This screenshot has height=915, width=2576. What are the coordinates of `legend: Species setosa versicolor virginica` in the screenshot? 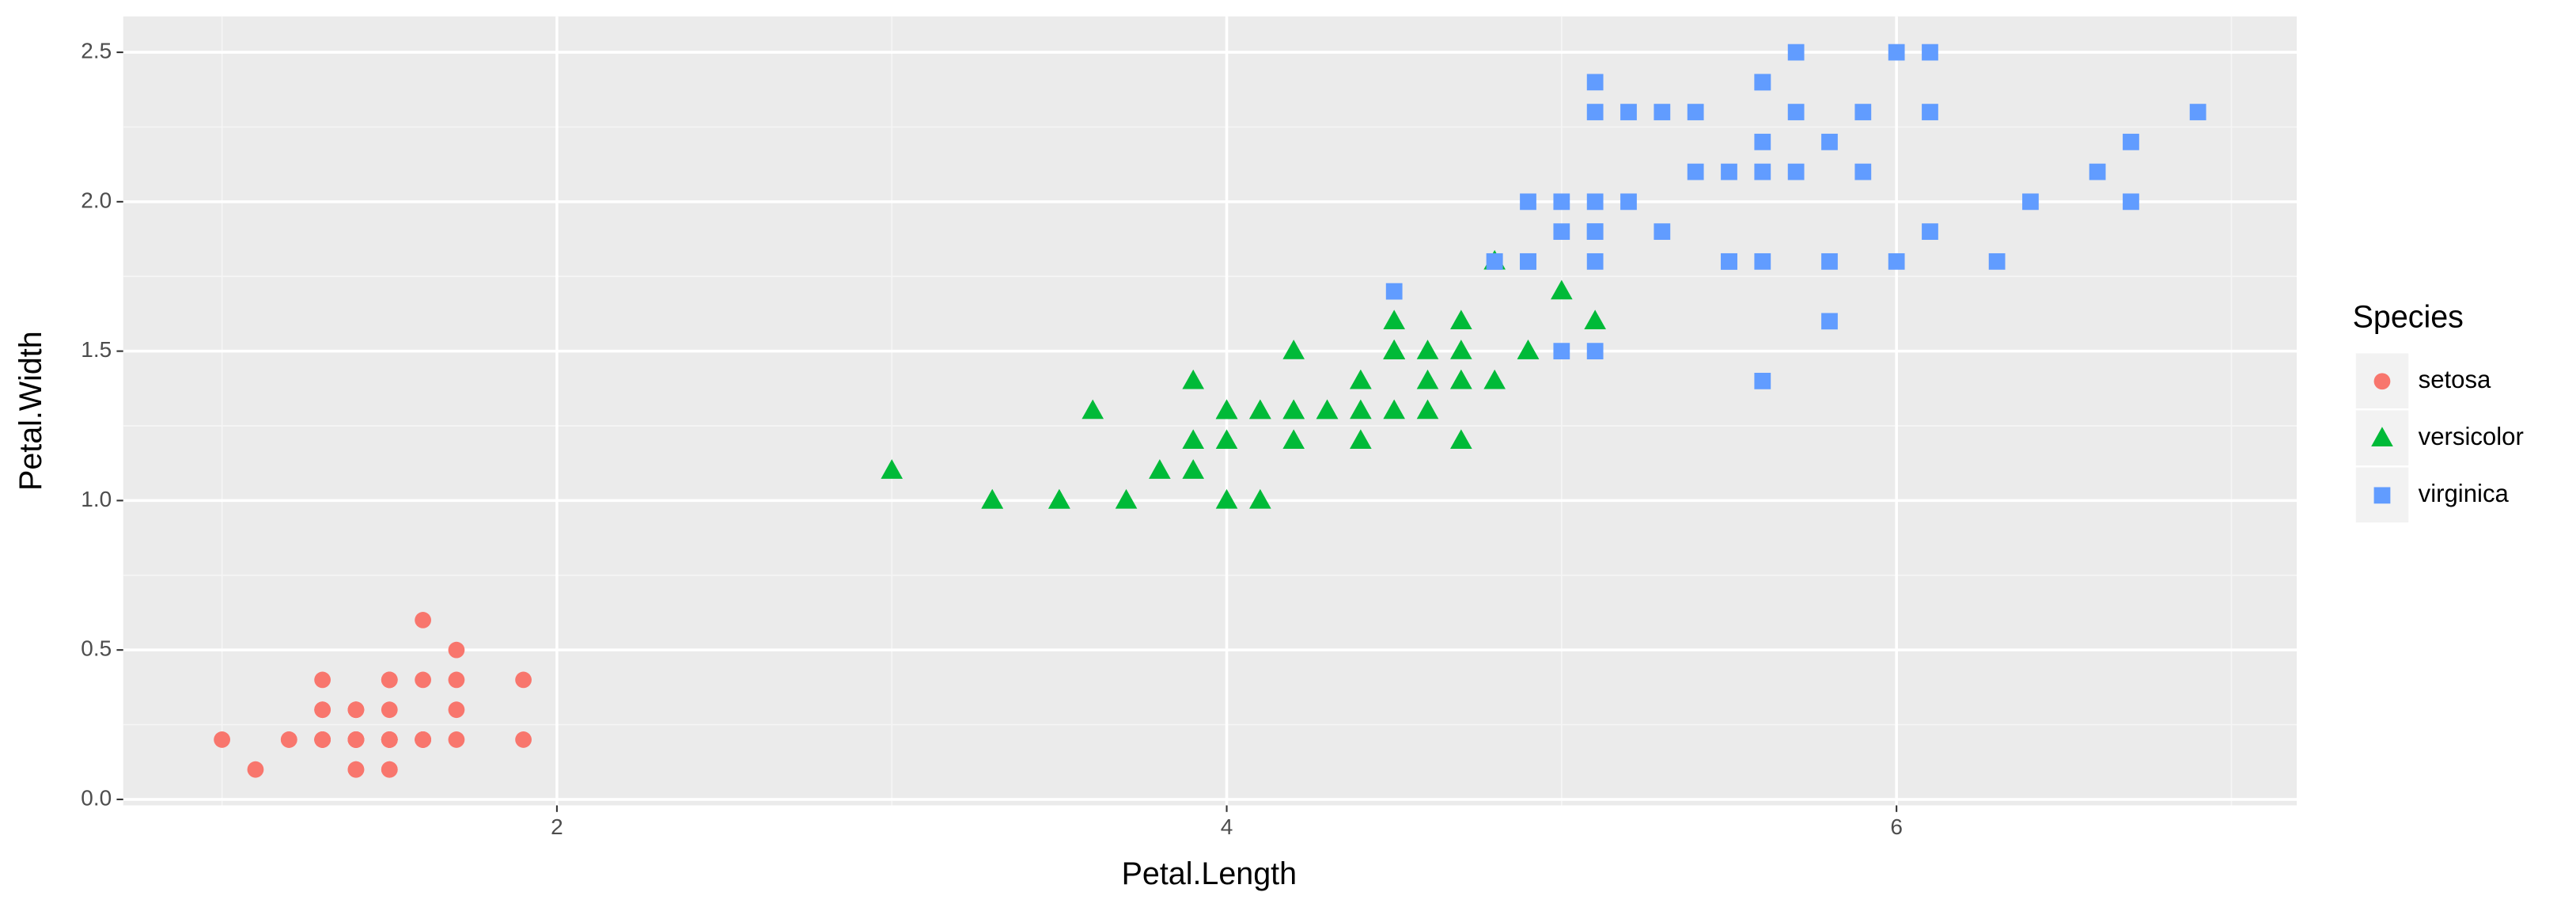 It's located at (2438, 411).